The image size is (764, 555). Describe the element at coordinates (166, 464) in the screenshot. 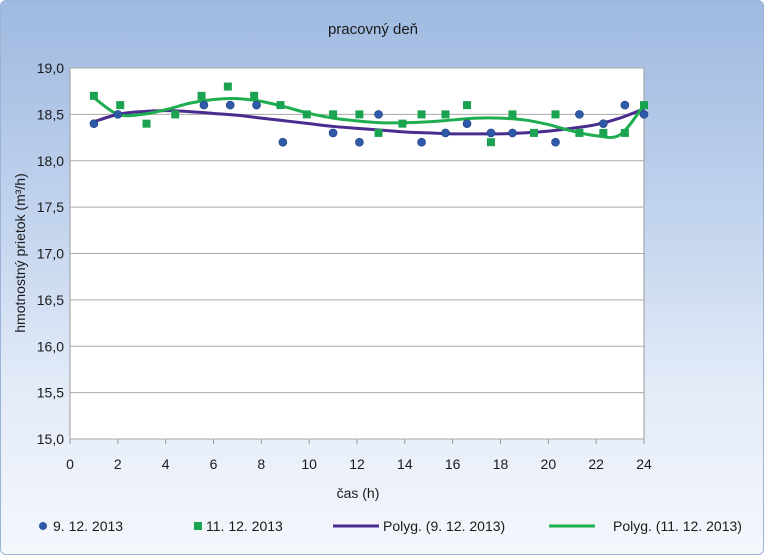

I see `x-tick-label: 4` at that location.